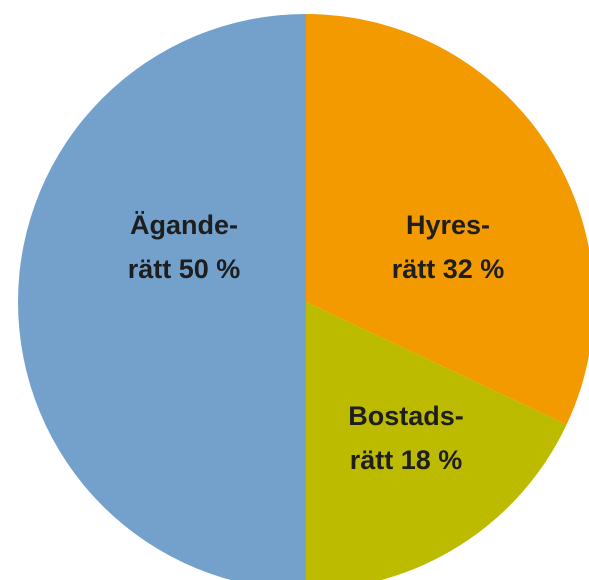 This screenshot has width=589, height=580. What do you see at coordinates (406, 460) in the screenshot?
I see `pie-slice-label-line2: rätt 18 %` at bounding box center [406, 460].